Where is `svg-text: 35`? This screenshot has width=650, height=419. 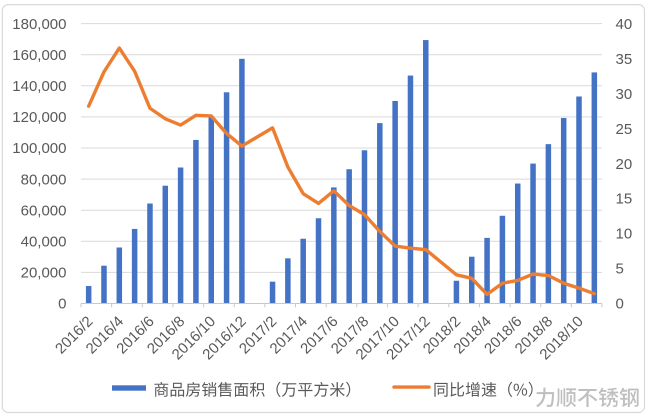
svg-text: 35 is located at coordinates (624, 59).